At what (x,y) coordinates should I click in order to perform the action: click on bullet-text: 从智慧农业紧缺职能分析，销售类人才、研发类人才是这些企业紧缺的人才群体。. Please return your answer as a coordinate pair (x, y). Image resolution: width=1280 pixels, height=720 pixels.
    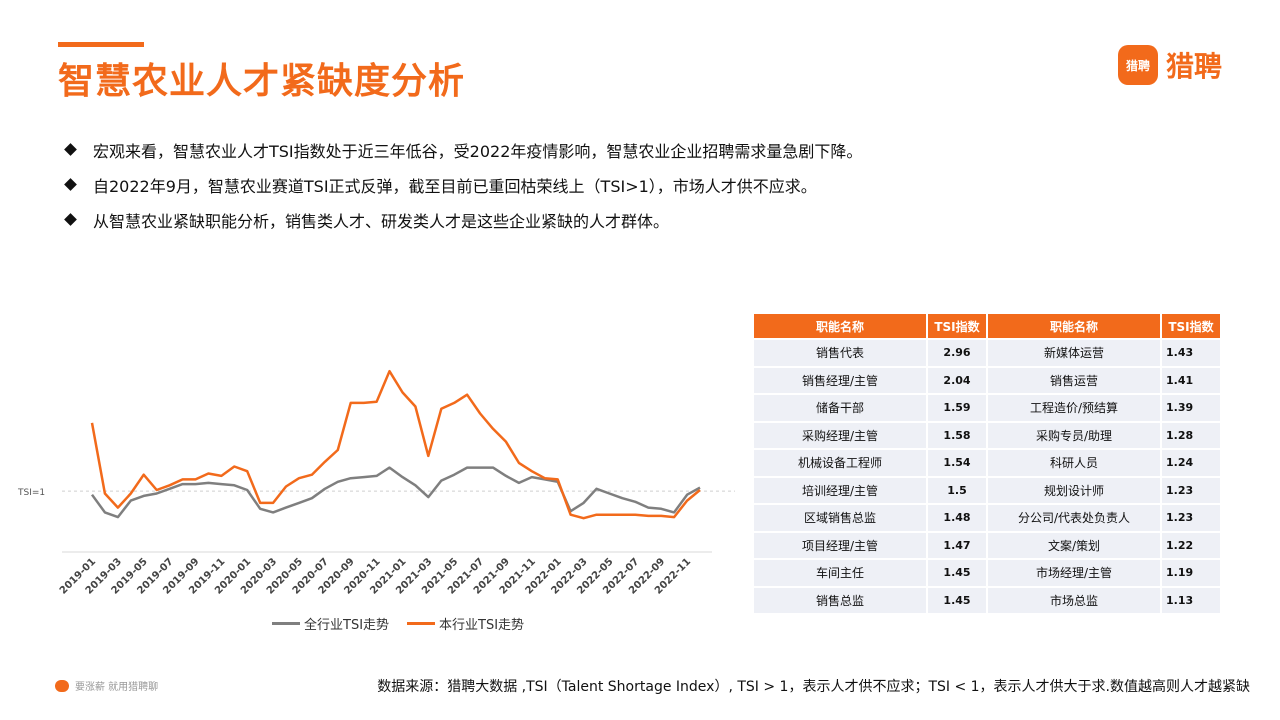
    Looking at the image, I should click on (381, 221).